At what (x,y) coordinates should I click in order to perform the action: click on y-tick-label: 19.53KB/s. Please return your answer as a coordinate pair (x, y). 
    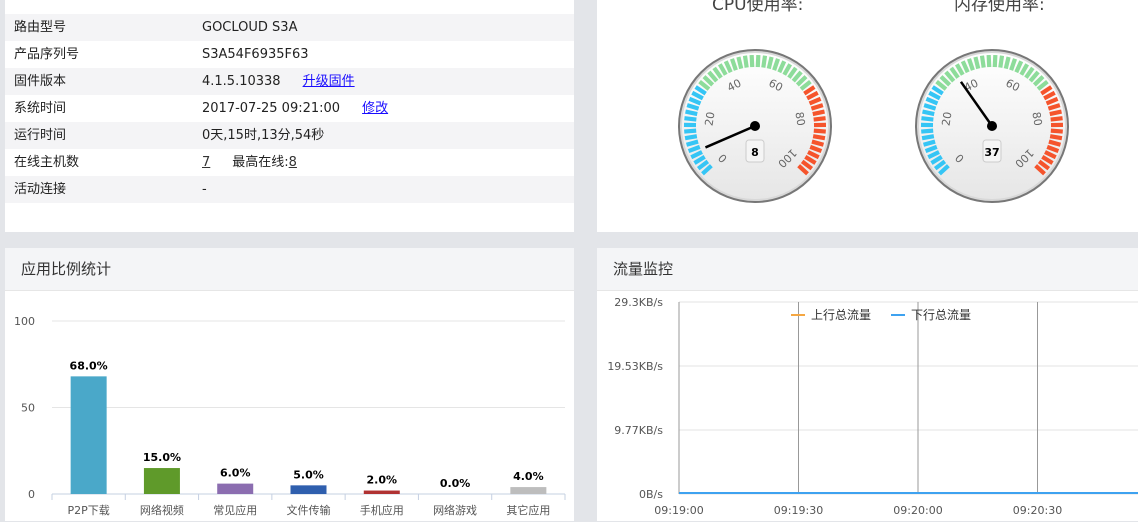
    Looking at the image, I should click on (635, 366).